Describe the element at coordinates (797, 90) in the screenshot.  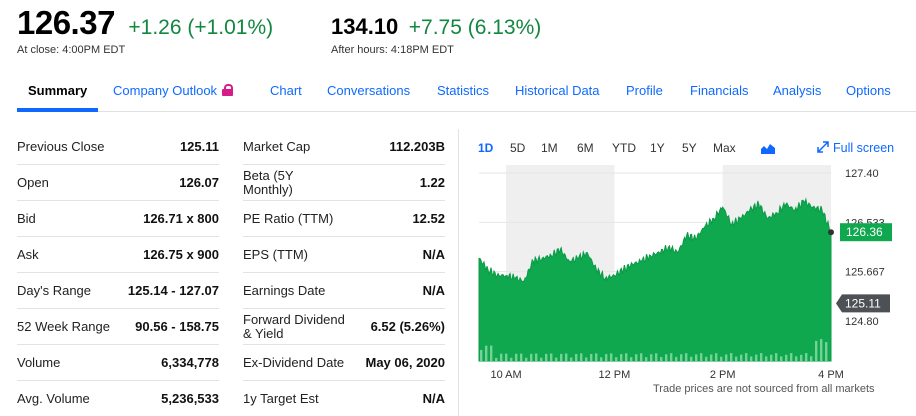
I see `tab-analysis: Analysis` at that location.